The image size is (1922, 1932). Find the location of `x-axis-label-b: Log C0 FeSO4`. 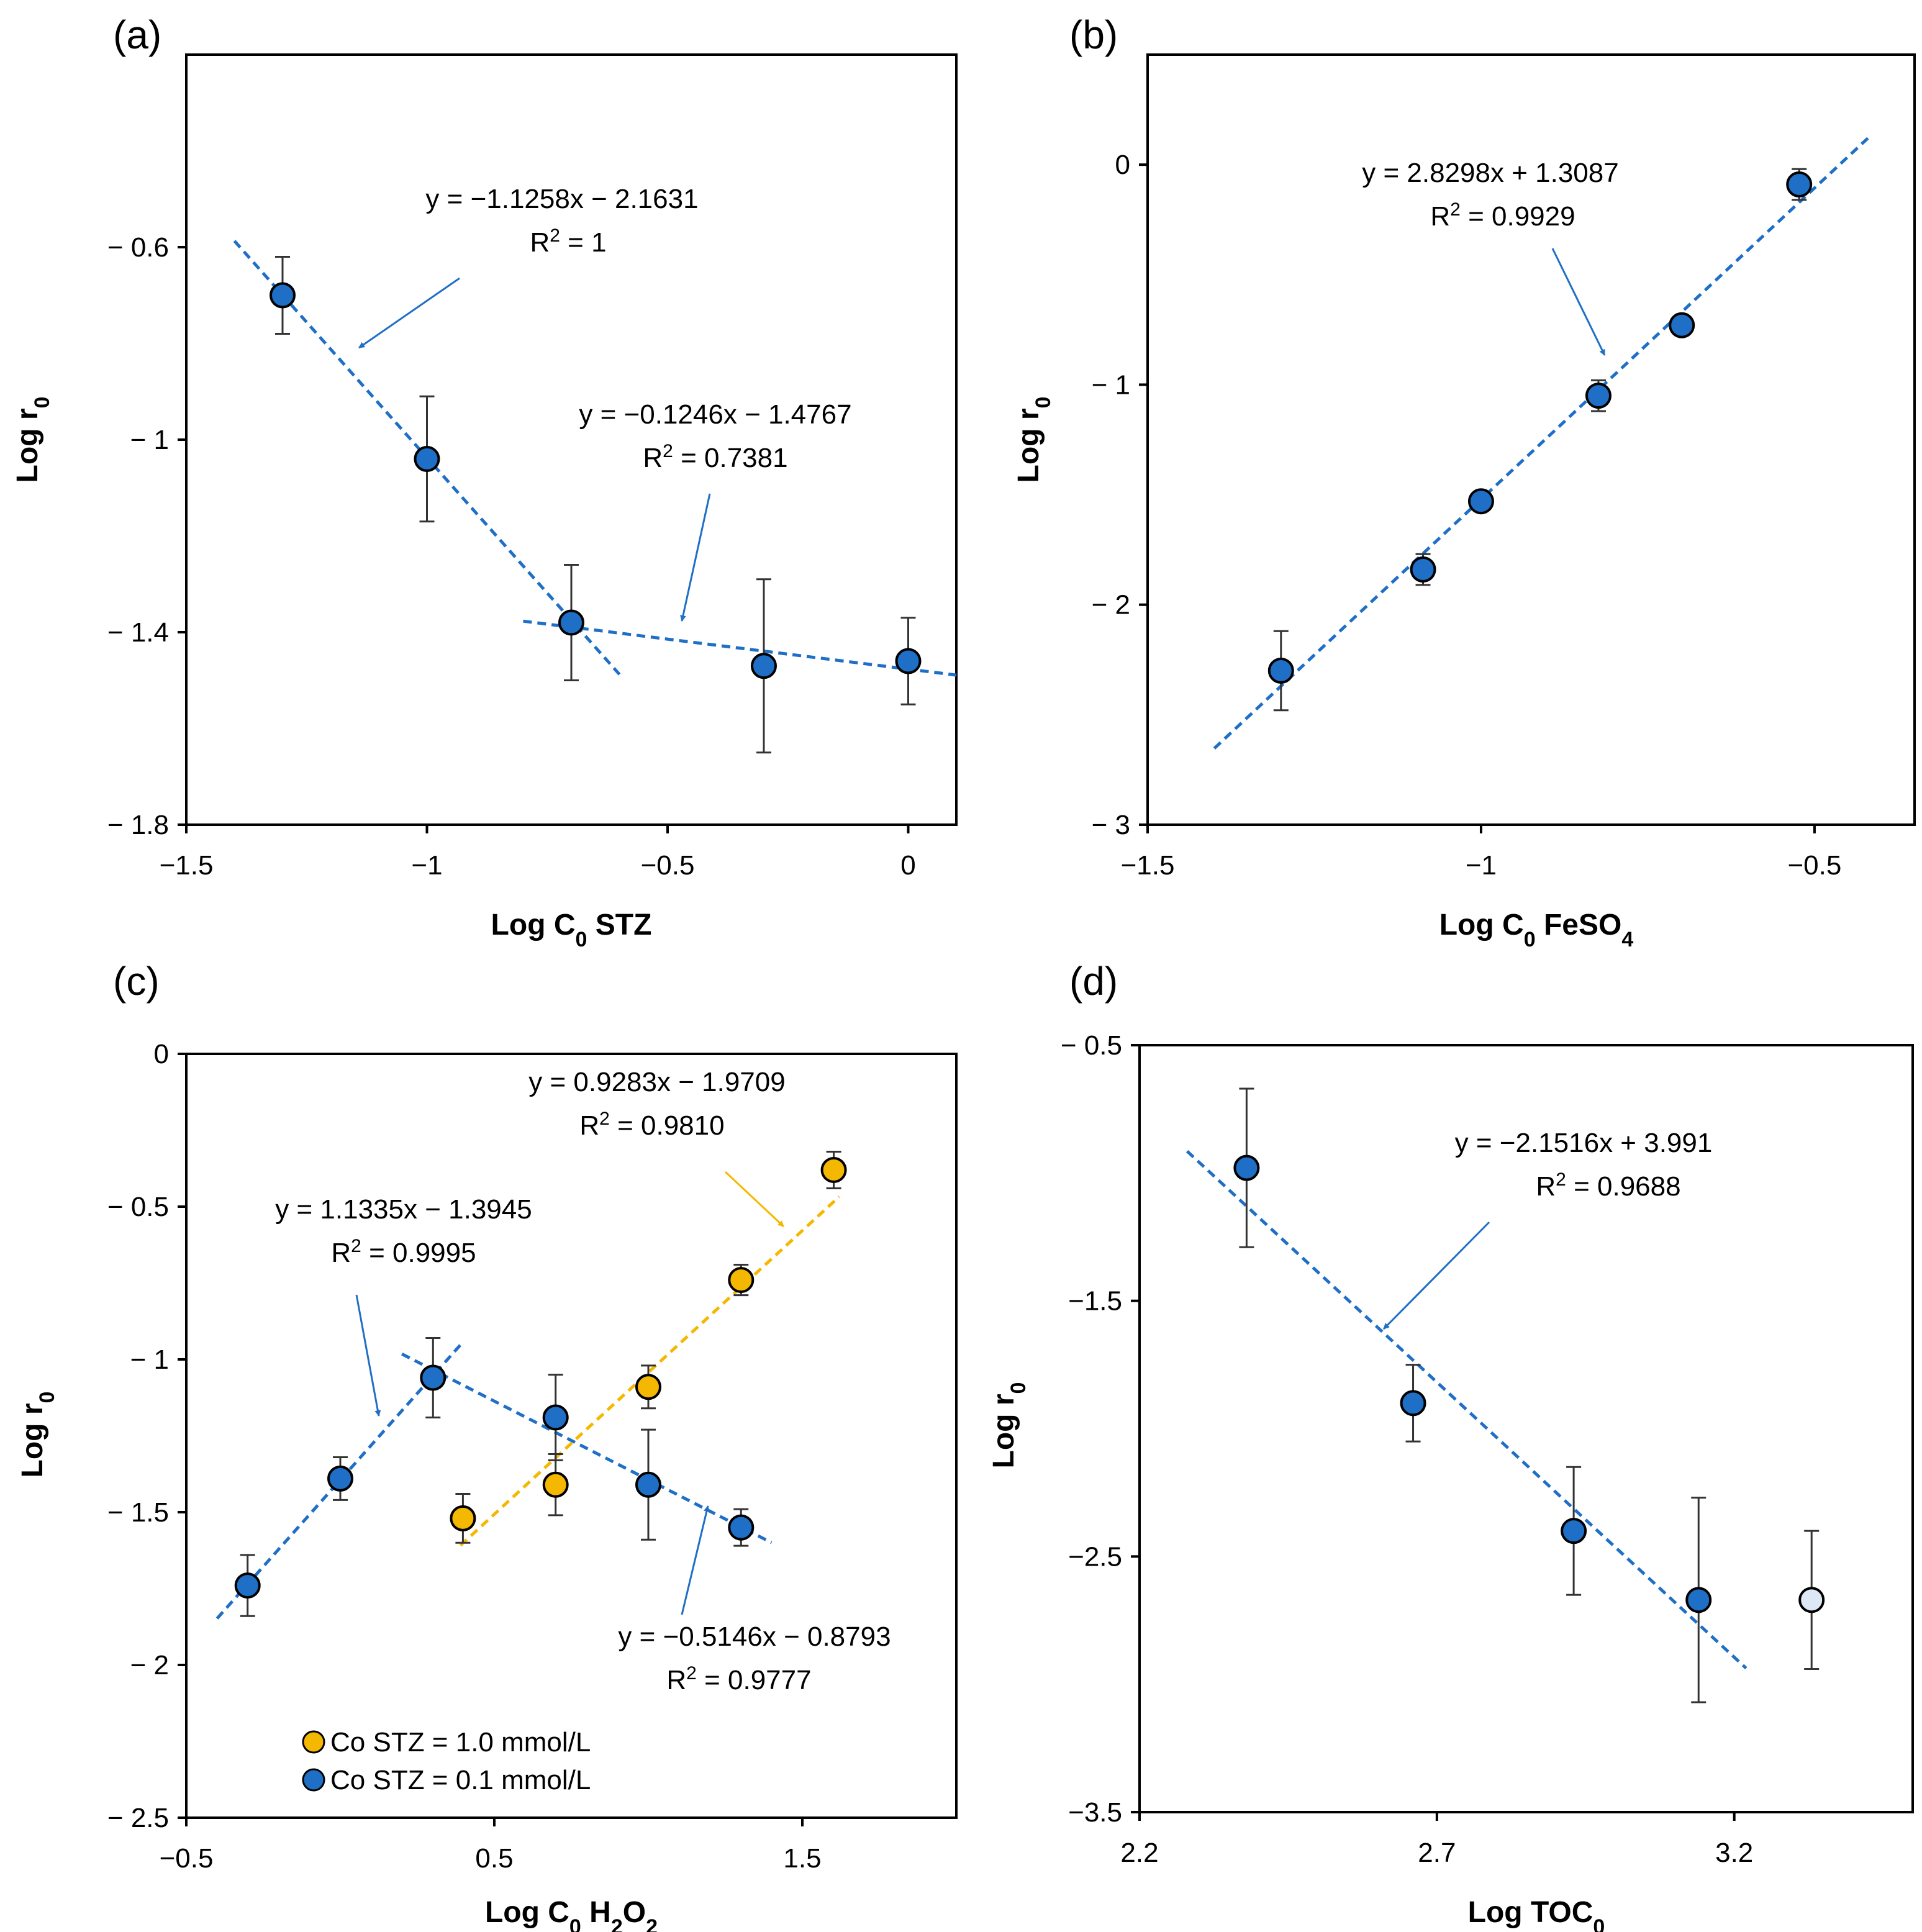

x-axis-label-b: Log C0 FeSO4 is located at coordinates (1536, 930).